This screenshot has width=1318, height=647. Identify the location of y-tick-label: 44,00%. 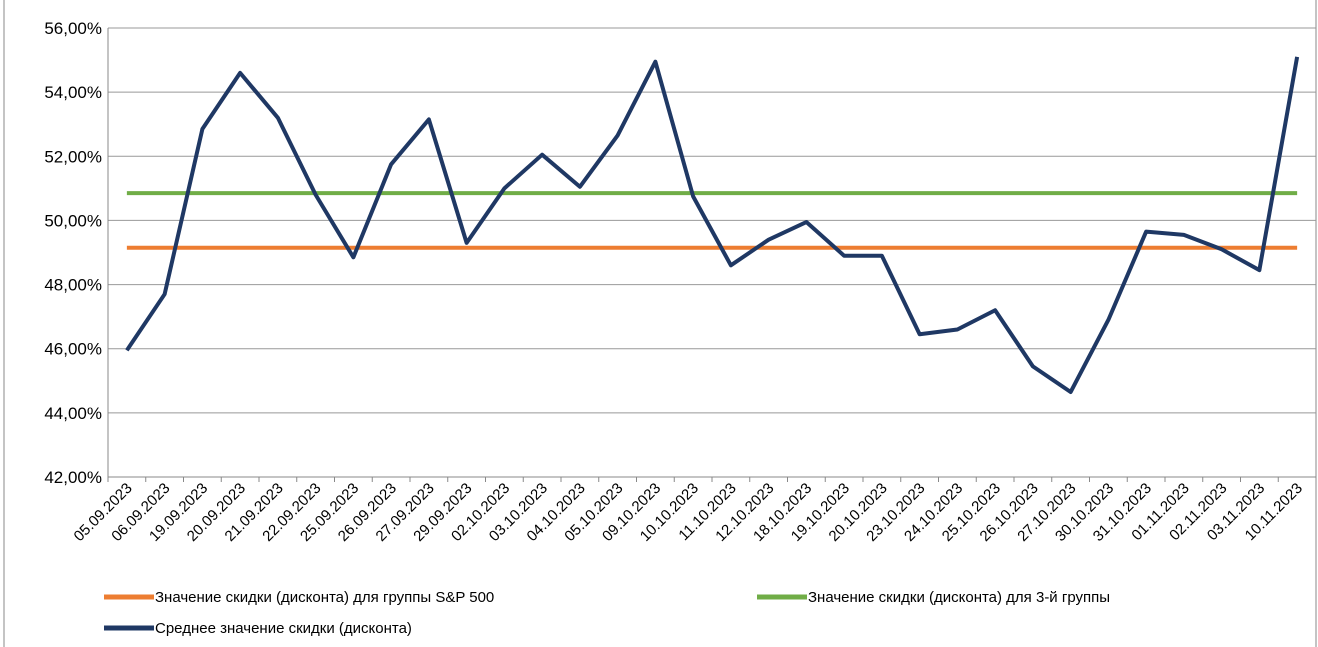
(73, 413).